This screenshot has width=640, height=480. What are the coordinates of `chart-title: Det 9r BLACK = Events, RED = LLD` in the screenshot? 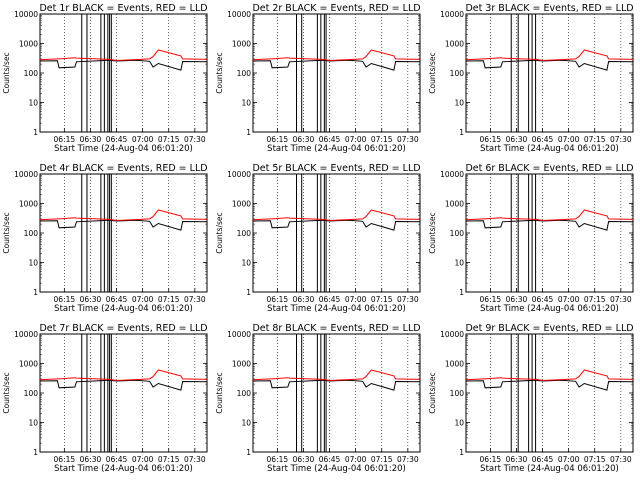 It's located at (549, 328).